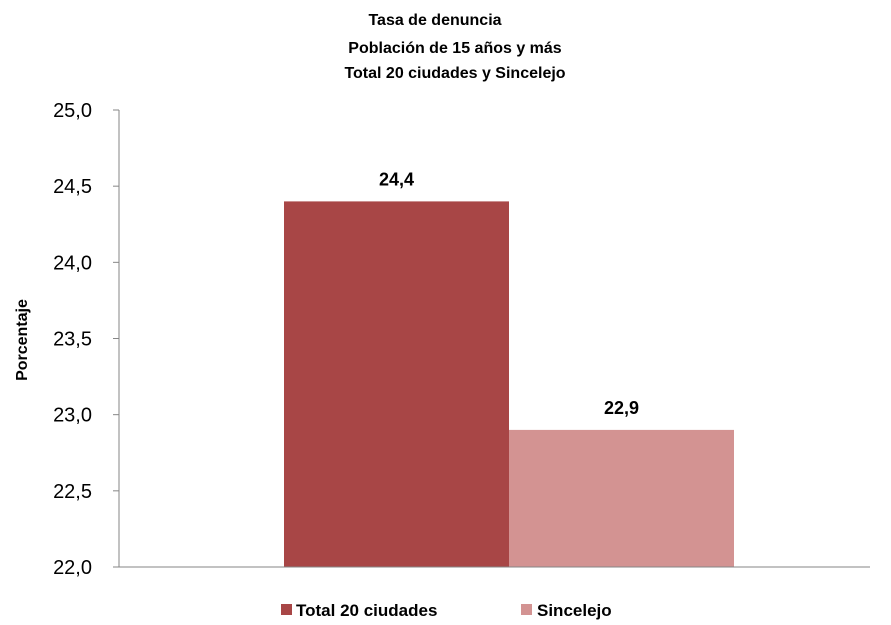  I want to click on y-tick-label: 24,5, so click(72, 187).